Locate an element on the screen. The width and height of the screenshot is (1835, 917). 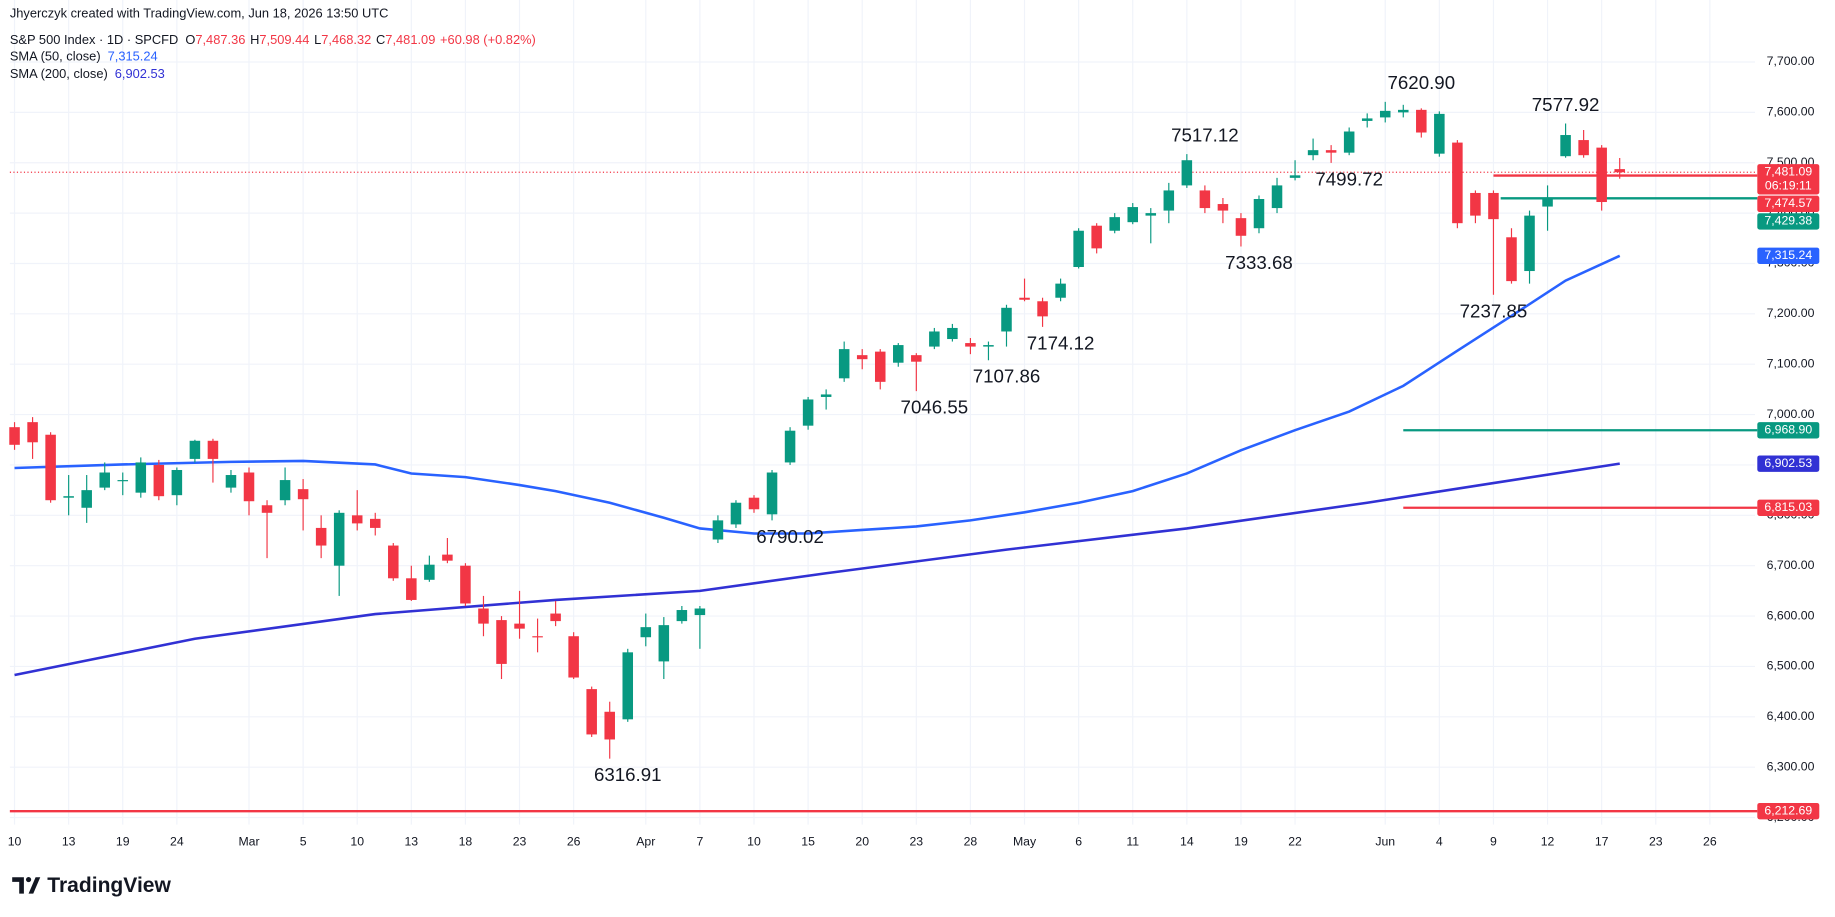
x-tick-label: 11 is located at coordinates (1132, 841).